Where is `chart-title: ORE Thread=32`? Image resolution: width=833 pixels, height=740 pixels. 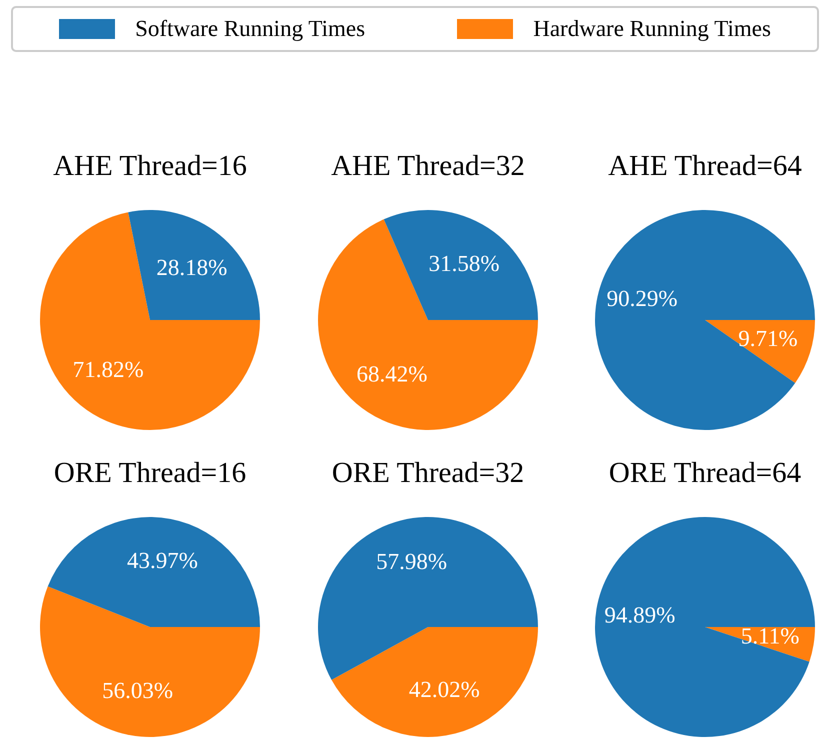 chart-title: ORE Thread=32 is located at coordinates (428, 473).